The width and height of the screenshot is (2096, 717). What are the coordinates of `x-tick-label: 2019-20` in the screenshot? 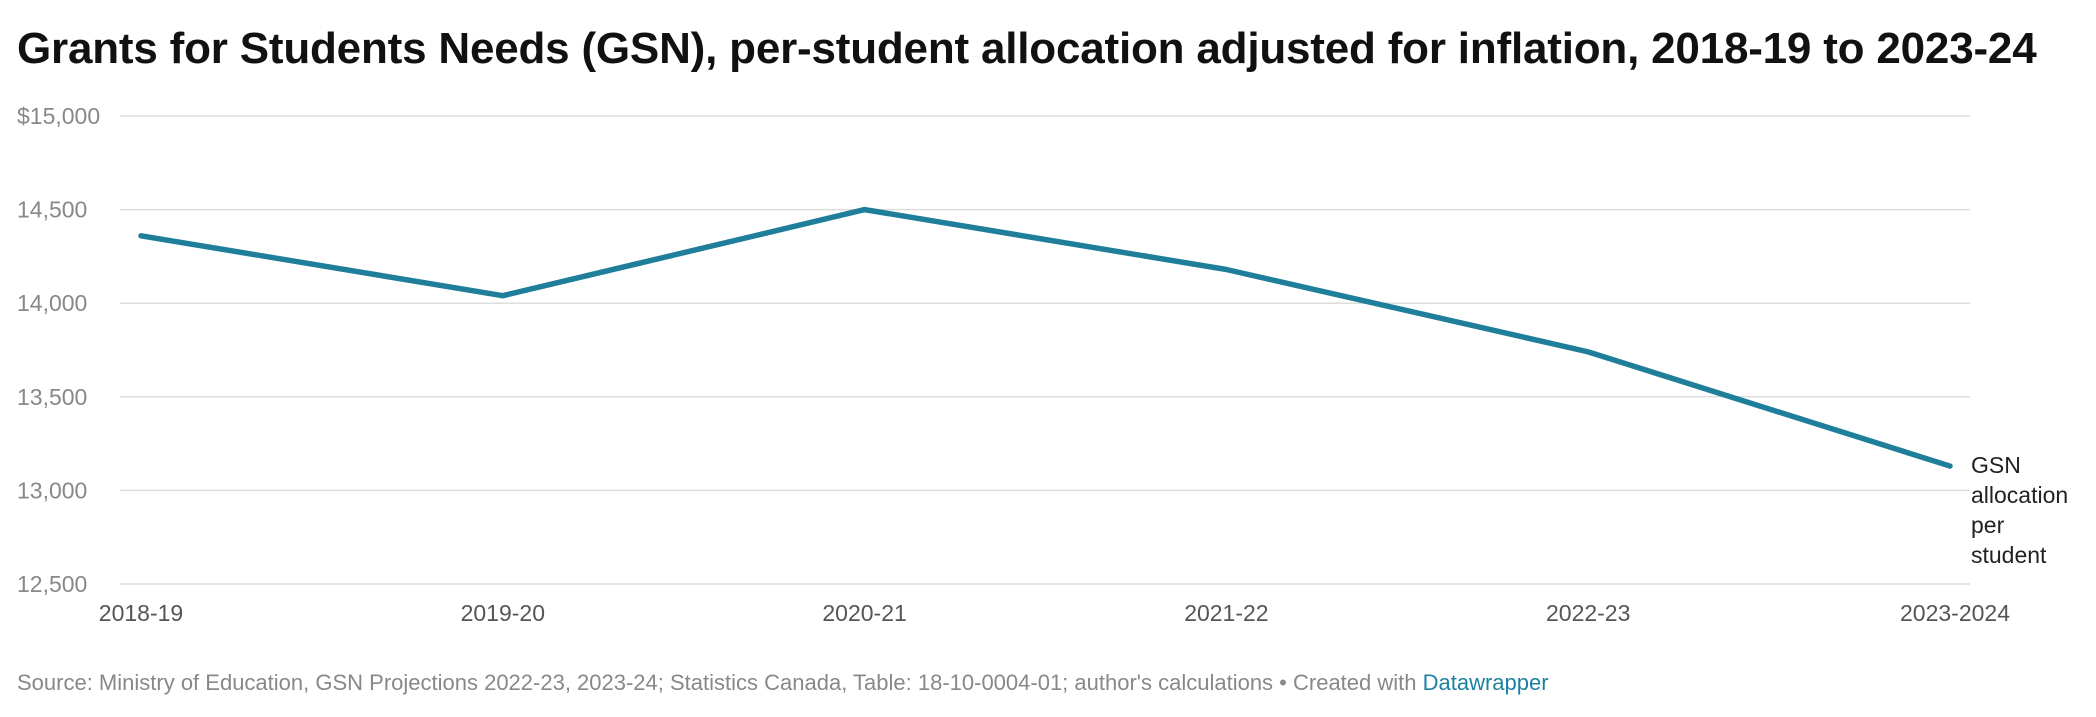 It's located at (503, 613).